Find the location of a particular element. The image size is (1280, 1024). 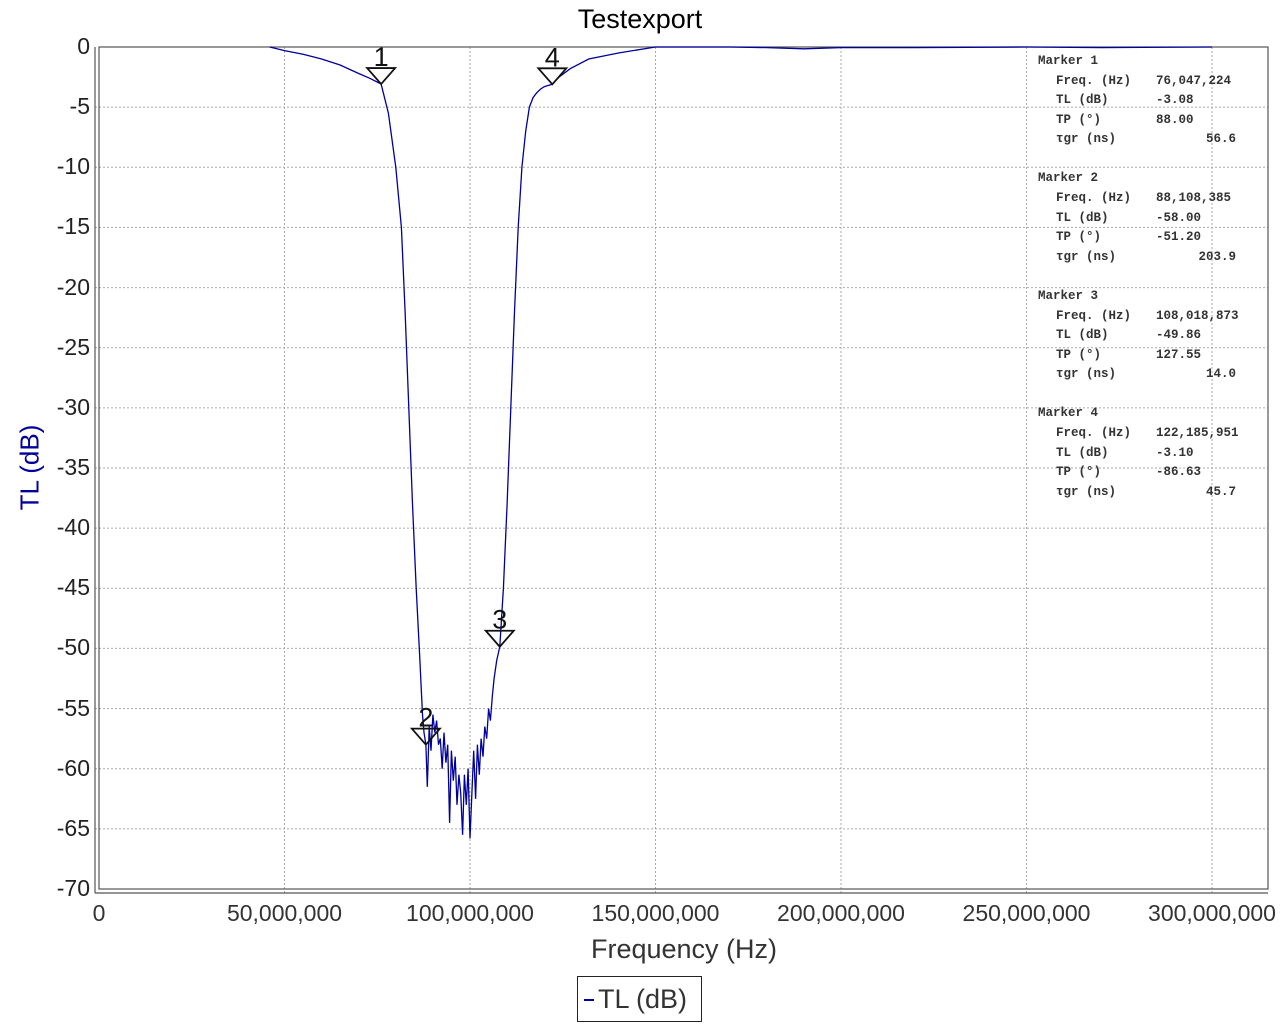

y-tick-label: -50 is located at coordinates (73, 647).